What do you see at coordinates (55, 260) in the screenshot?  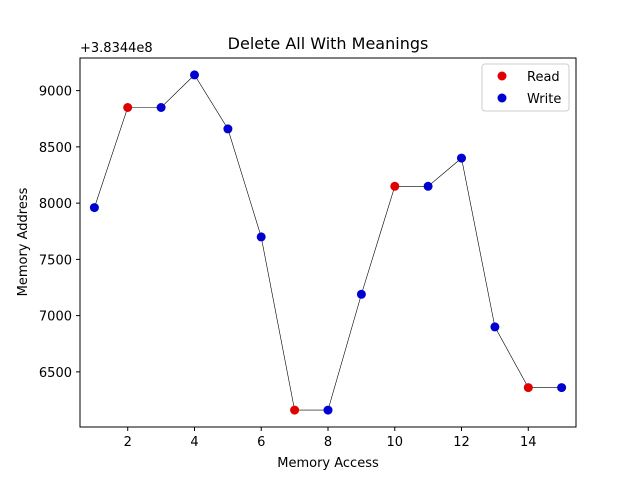 I see `y-tick-label: 7500` at bounding box center [55, 260].